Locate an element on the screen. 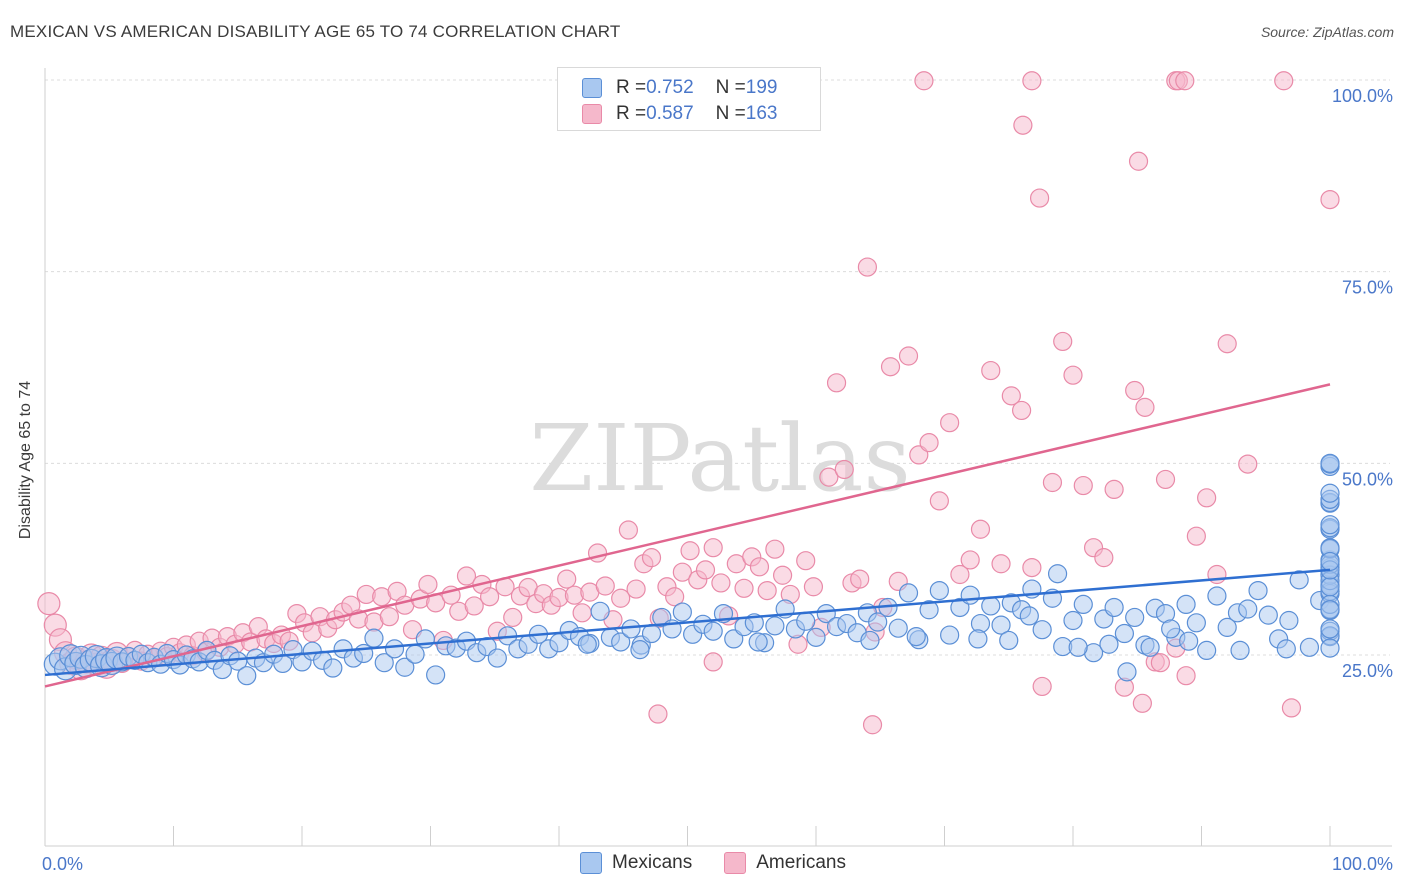  legend-r-label: R = is located at coordinates (631, 113).